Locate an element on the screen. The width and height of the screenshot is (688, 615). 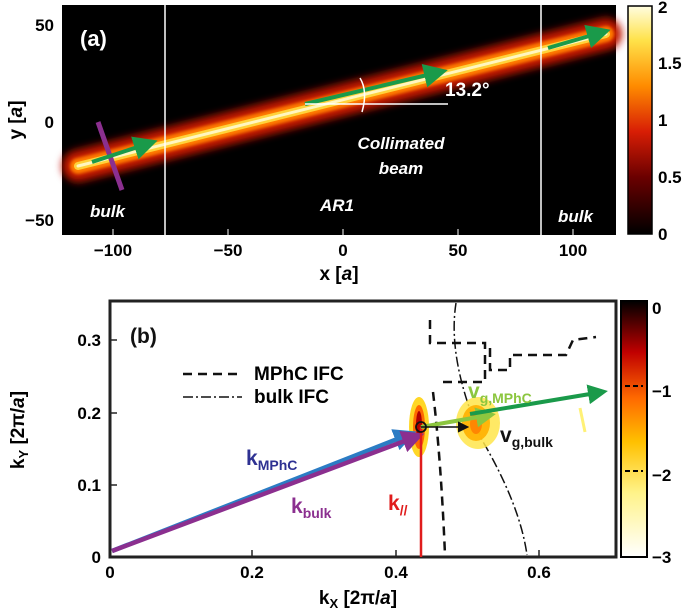
legend-mphc-label: MPhC IFC is located at coordinates (299, 374).